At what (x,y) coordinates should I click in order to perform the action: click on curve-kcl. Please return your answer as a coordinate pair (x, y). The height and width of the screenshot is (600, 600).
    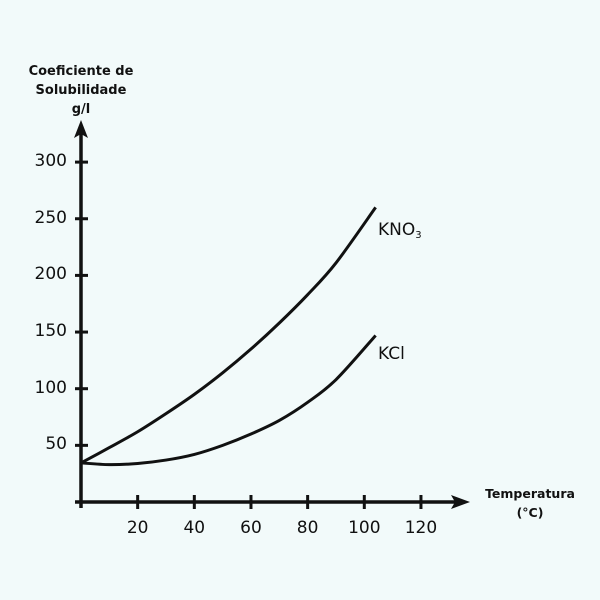
    Looking at the image, I should click on (228, 400).